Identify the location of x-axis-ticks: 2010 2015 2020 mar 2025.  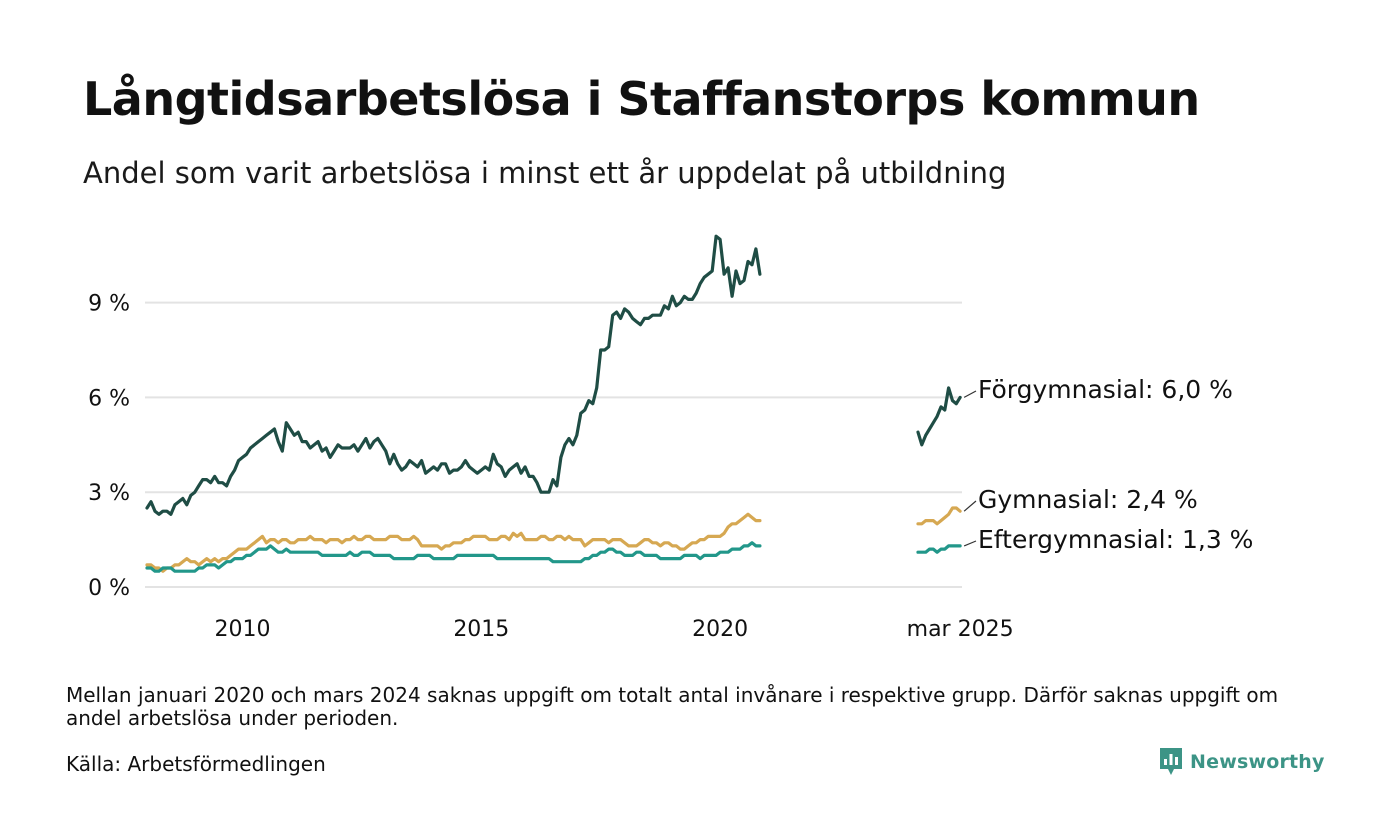
(614, 629).